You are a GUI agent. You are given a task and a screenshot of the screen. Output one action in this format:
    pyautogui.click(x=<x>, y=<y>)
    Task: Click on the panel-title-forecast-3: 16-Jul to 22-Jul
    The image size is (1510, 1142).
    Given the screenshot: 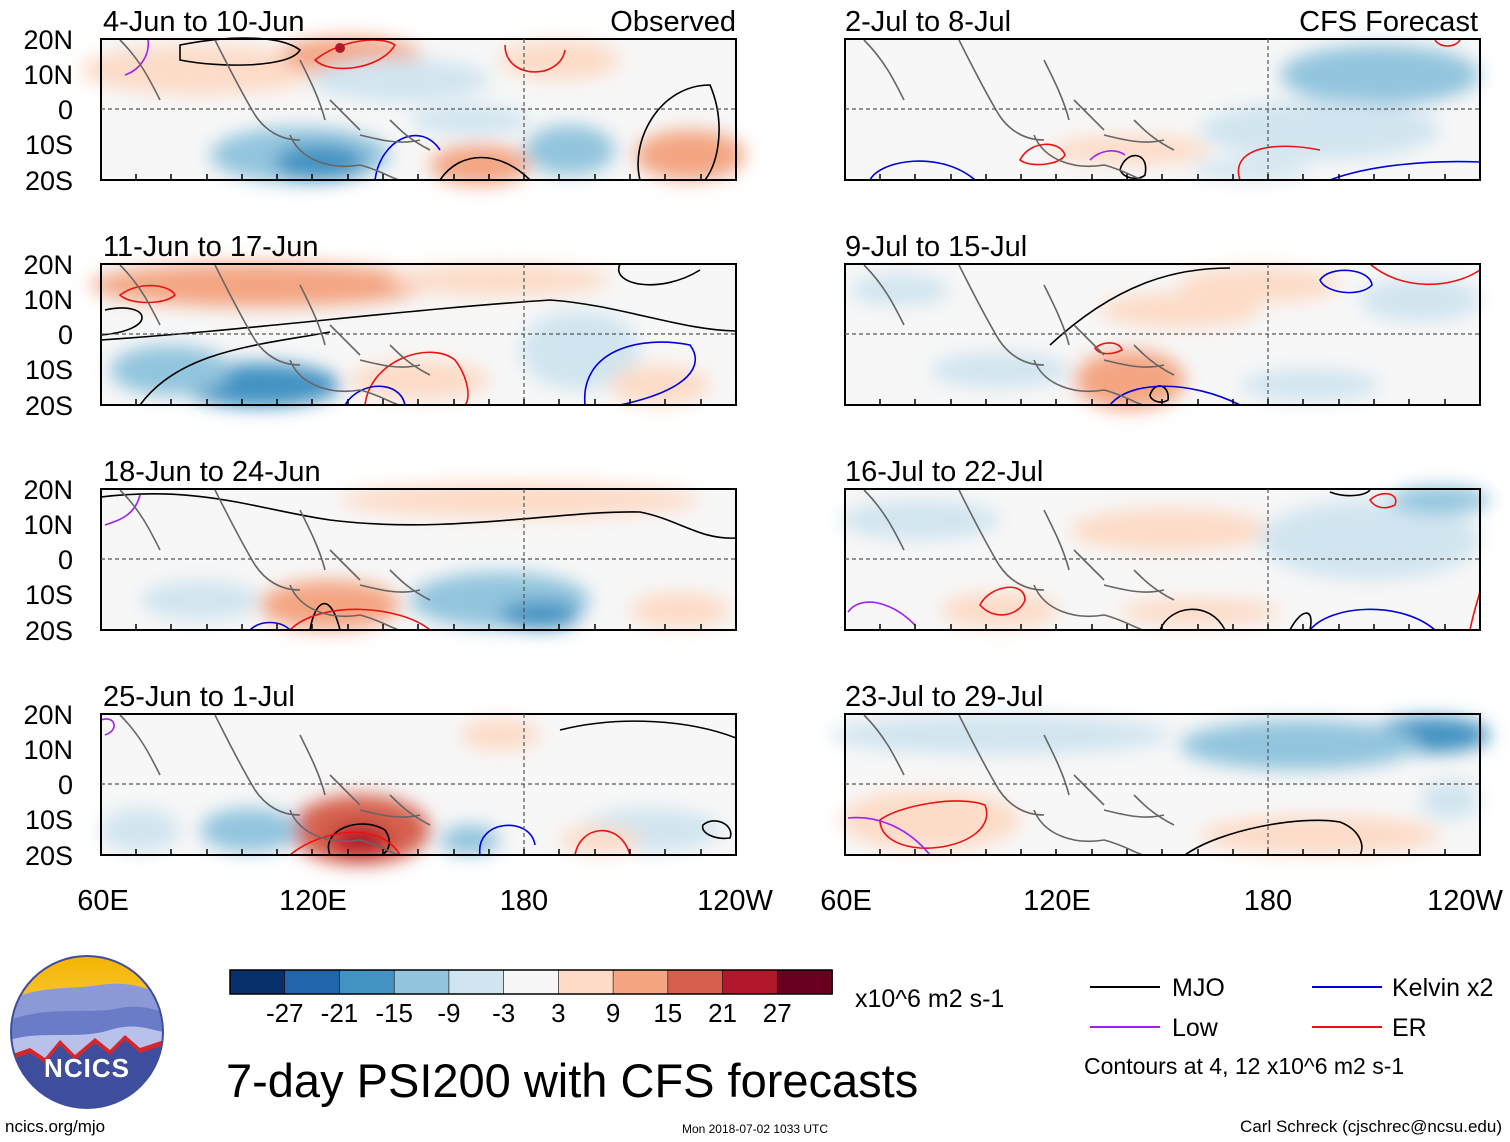 What is the action you would take?
    pyautogui.click(x=944, y=472)
    